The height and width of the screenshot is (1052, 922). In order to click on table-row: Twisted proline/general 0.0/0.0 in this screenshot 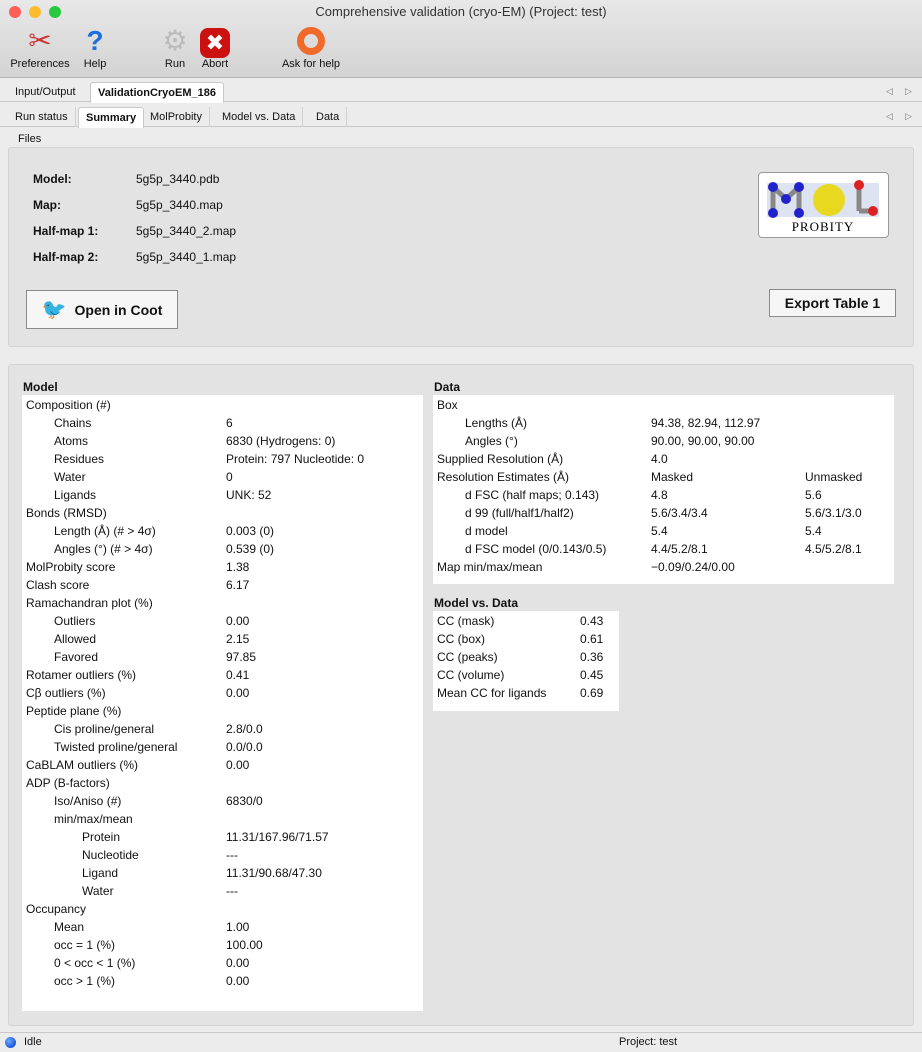, I will do `click(222, 747)`.